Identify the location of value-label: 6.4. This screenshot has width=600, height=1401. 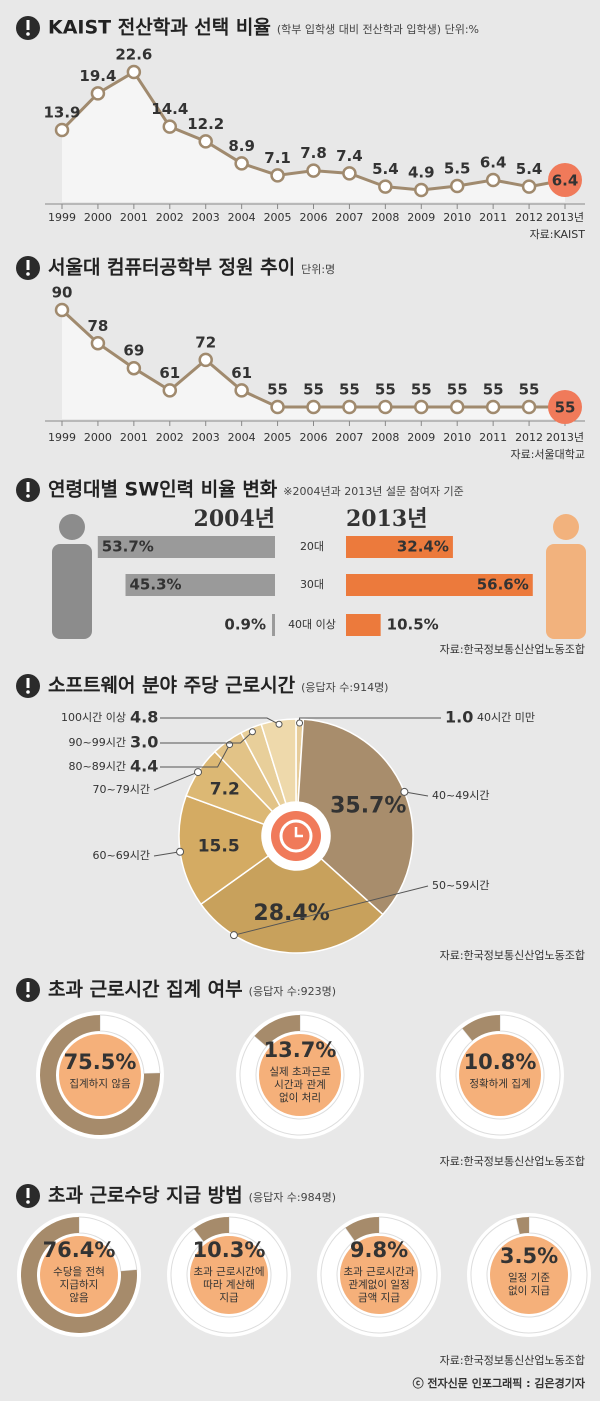
(493, 163).